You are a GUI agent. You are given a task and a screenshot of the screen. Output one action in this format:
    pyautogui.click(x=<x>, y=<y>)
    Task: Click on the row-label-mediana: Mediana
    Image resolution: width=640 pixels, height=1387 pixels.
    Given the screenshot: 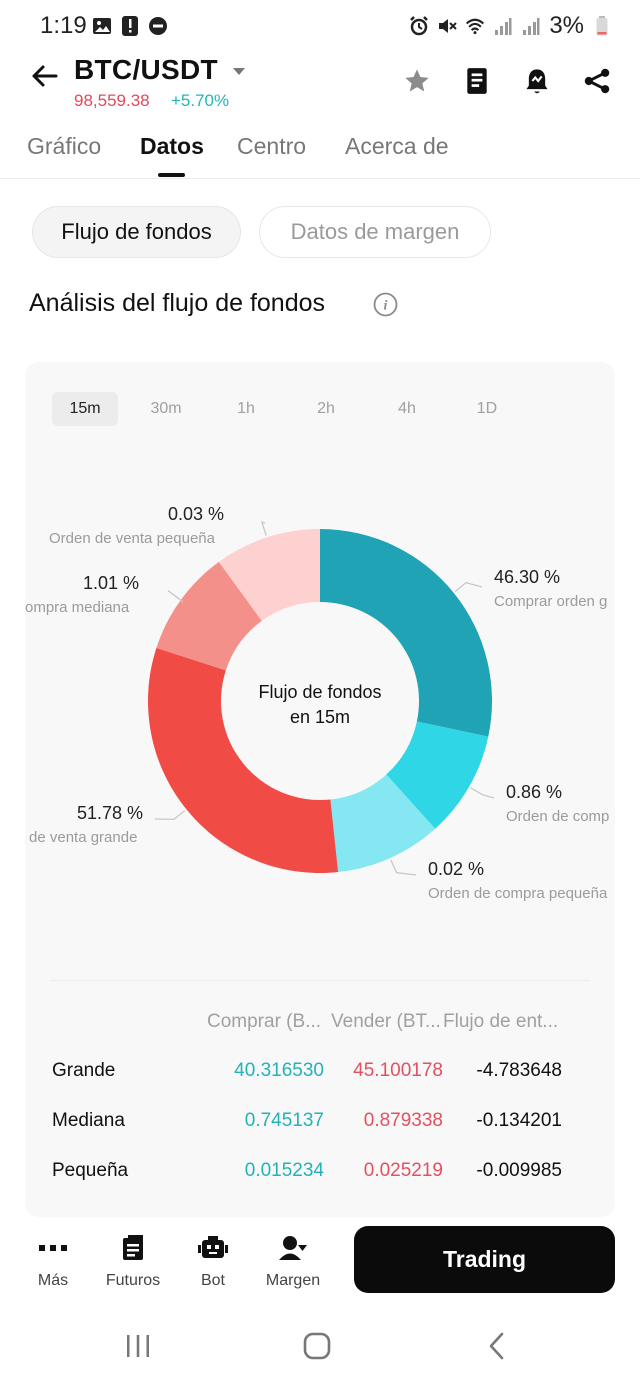 What is the action you would take?
    pyautogui.click(x=88, y=1120)
    